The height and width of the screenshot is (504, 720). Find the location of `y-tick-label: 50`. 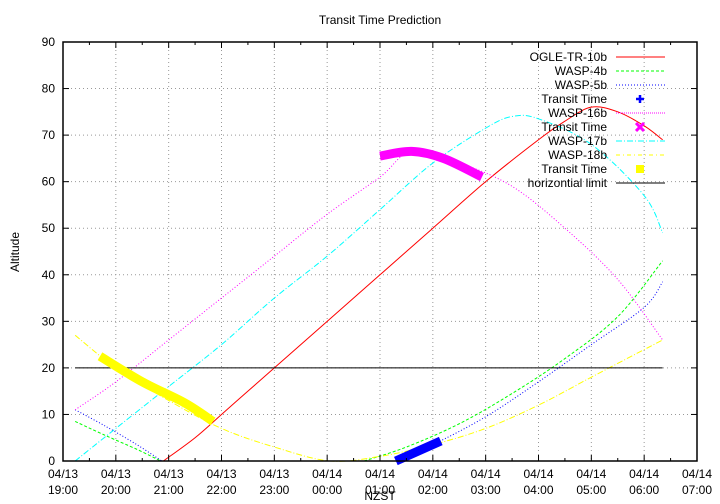

y-tick-label: 50 is located at coordinates (49, 228).